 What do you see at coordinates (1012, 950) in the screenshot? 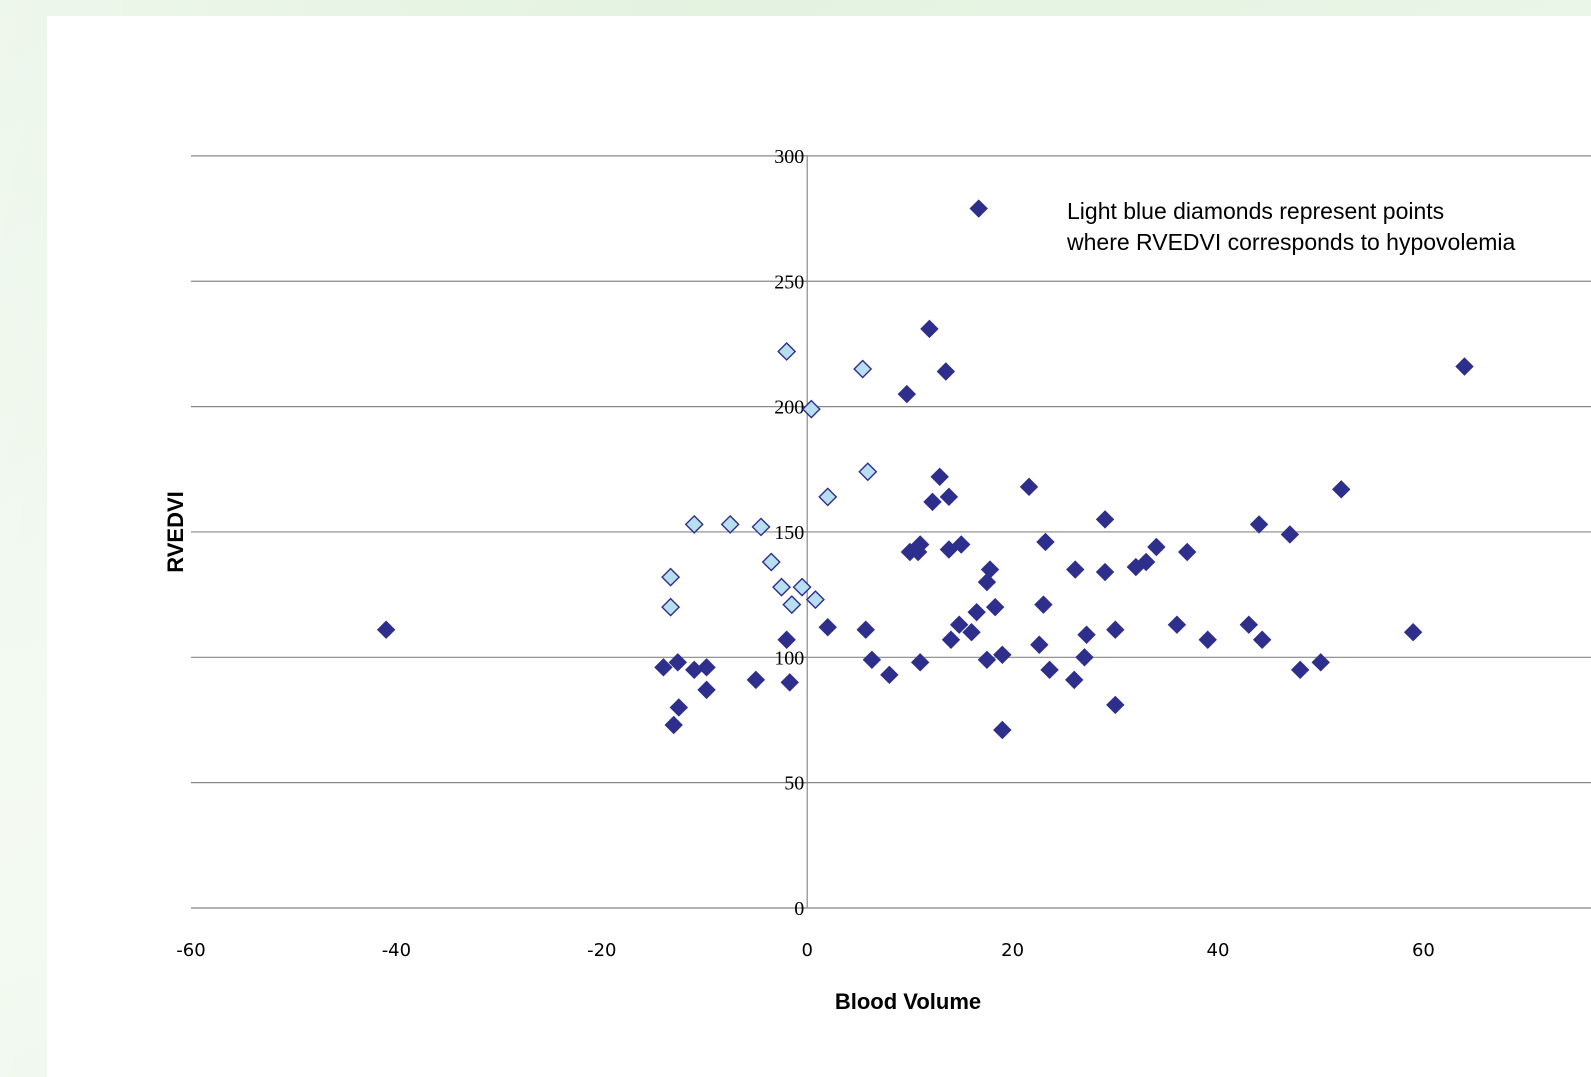
I see `x-tick-label: 20` at bounding box center [1012, 950].